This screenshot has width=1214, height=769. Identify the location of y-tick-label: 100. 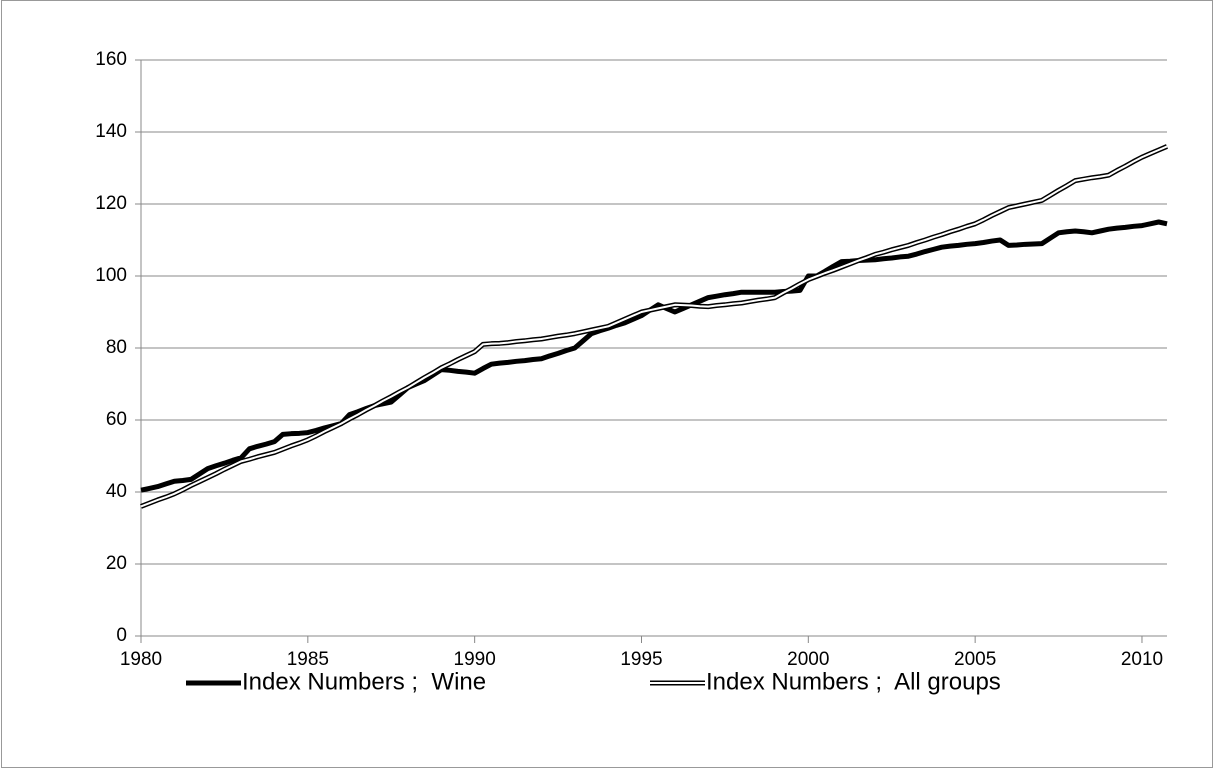
(111, 275).